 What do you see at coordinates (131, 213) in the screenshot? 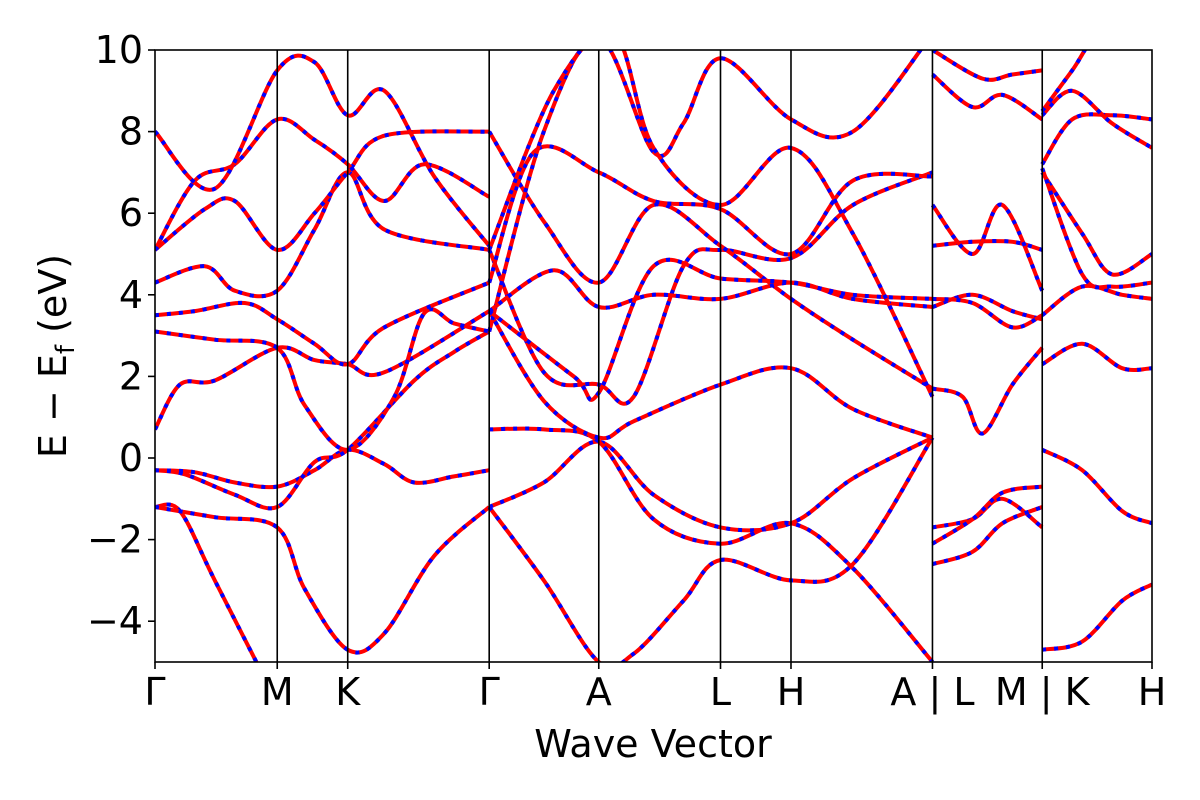
I see `y-tick-label: 6` at bounding box center [131, 213].